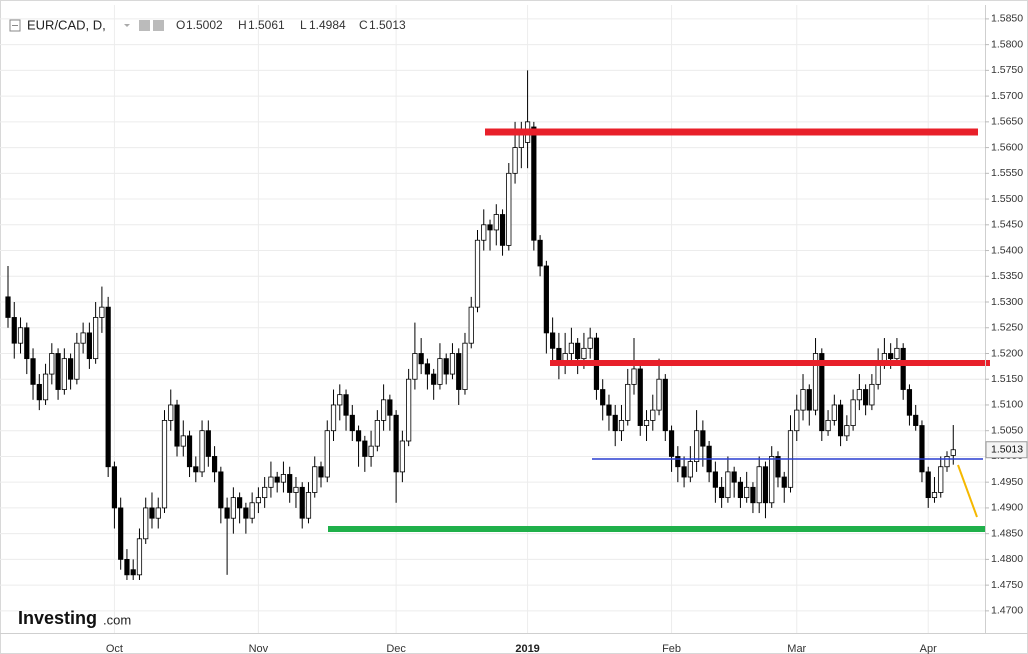 This screenshot has width=1028, height=654. I want to click on y-tick-label: 1.5100, so click(1007, 405).